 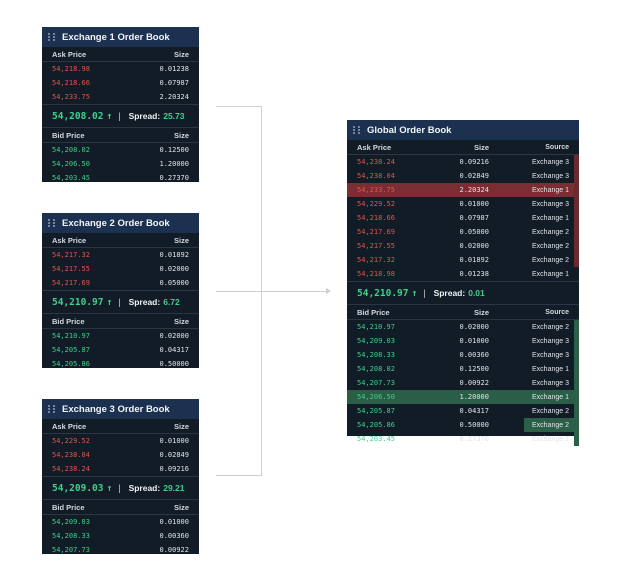 I want to click on ask-row: 54,217.55 0.02000 Exchange 2, so click(x=463, y=246).